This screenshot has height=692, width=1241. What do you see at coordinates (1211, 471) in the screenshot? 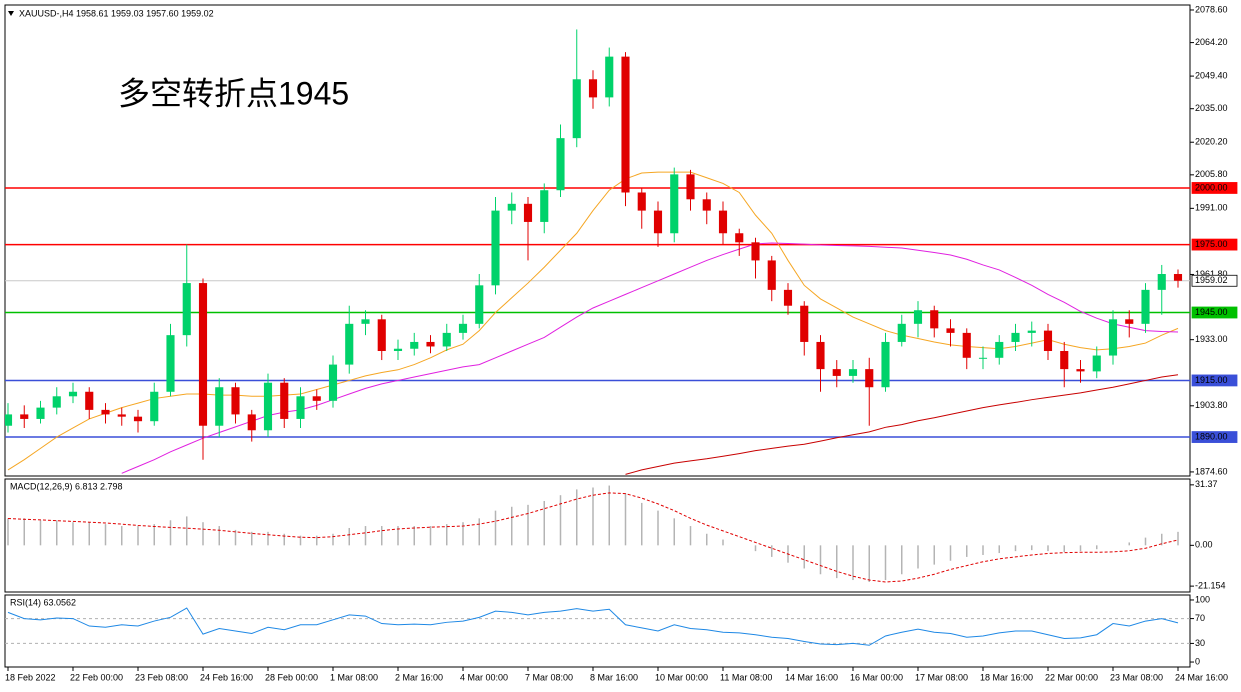
I see `y-tick-label: 1874.60` at bounding box center [1211, 471].